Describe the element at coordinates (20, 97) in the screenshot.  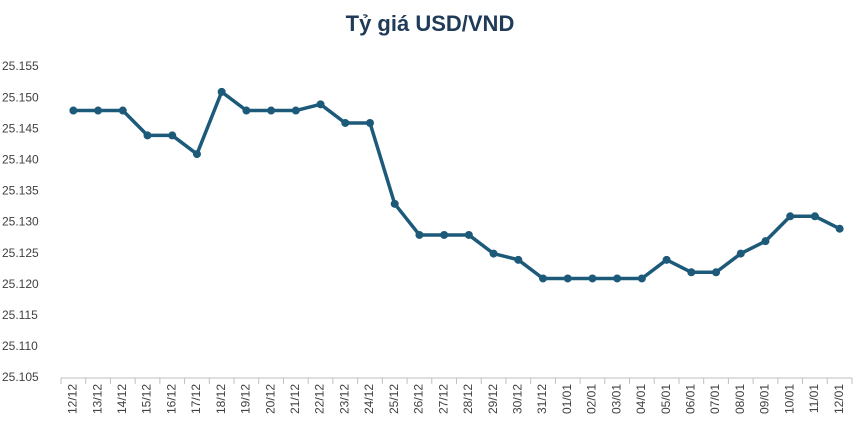
I see `y-tick-label: 25.150` at that location.